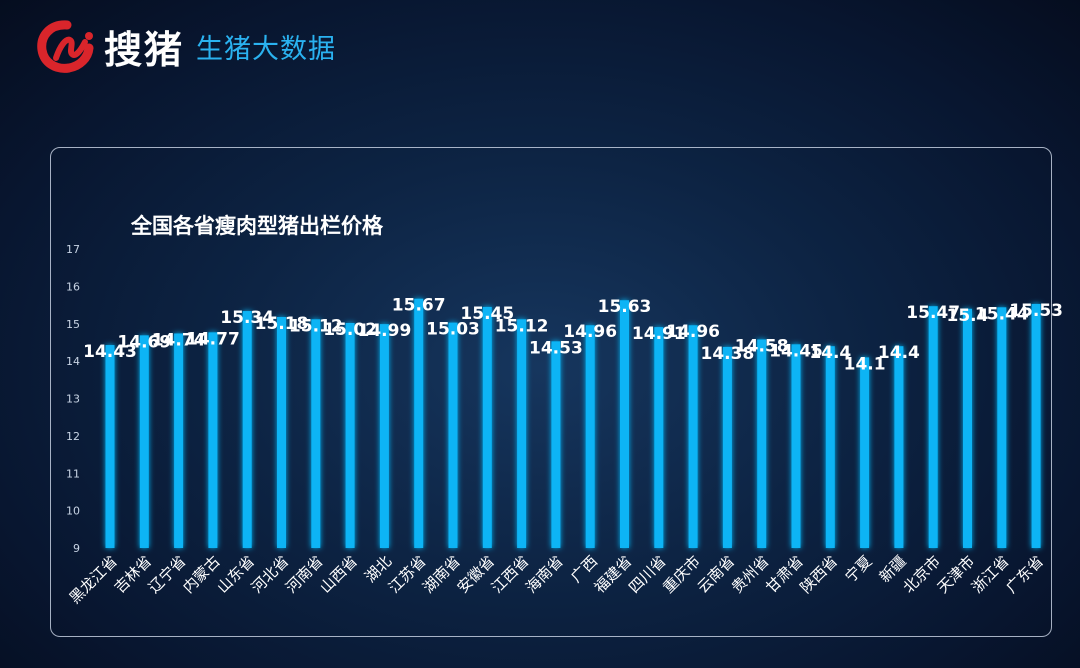 Image resolution: width=1080 pixels, height=668 pixels. I want to click on data-label: 14.77, so click(213, 339).